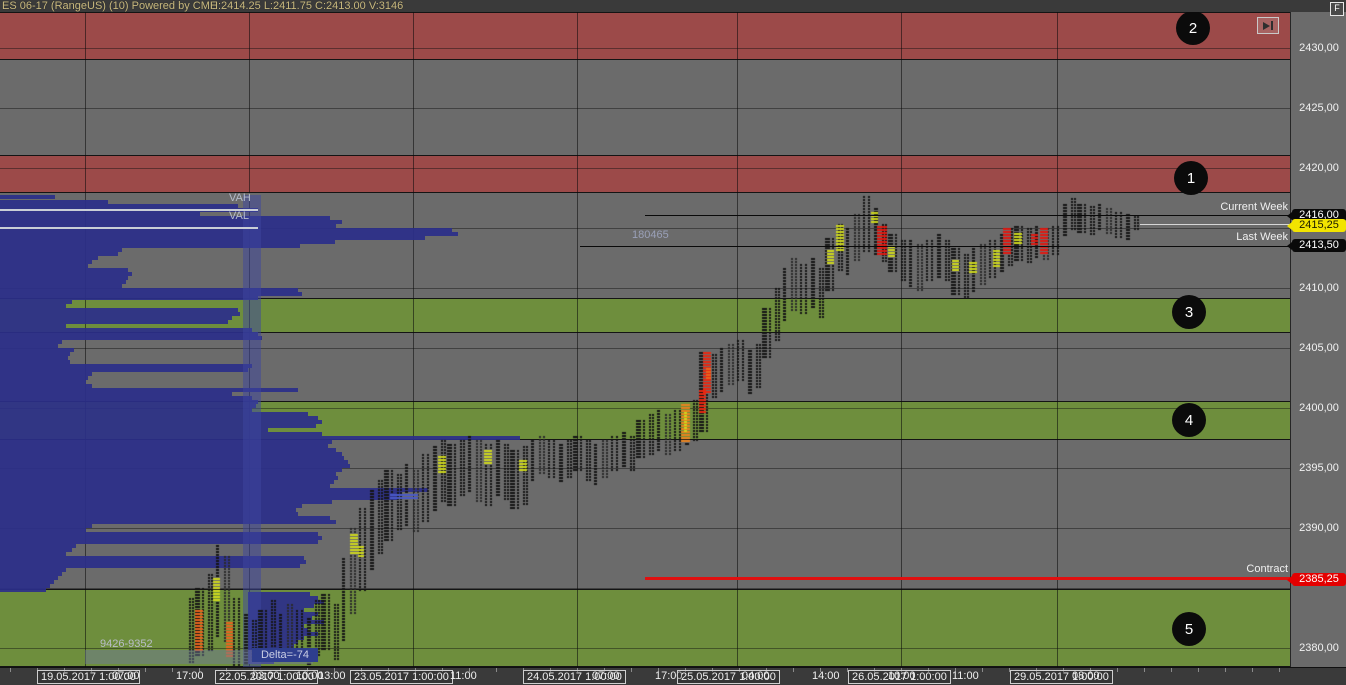 The width and height of the screenshot is (1346, 685). I want to click on vah-line, so click(129, 210).